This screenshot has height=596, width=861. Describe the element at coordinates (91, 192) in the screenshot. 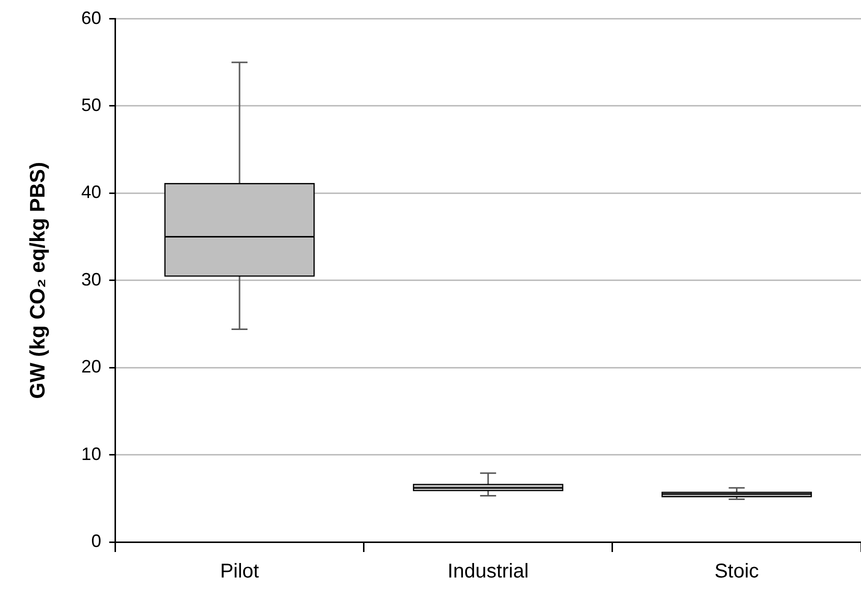

I see `y-tick-label: 40` at that location.